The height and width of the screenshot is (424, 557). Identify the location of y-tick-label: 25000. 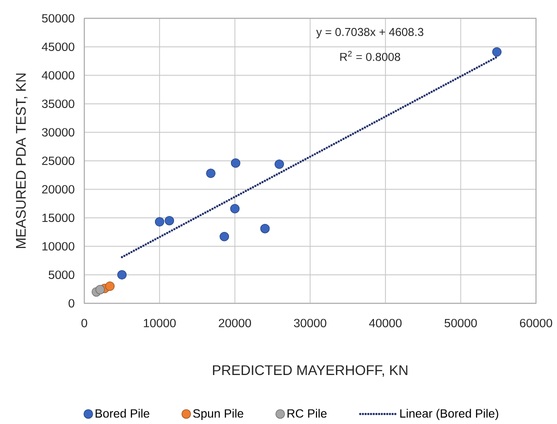
(58, 161).